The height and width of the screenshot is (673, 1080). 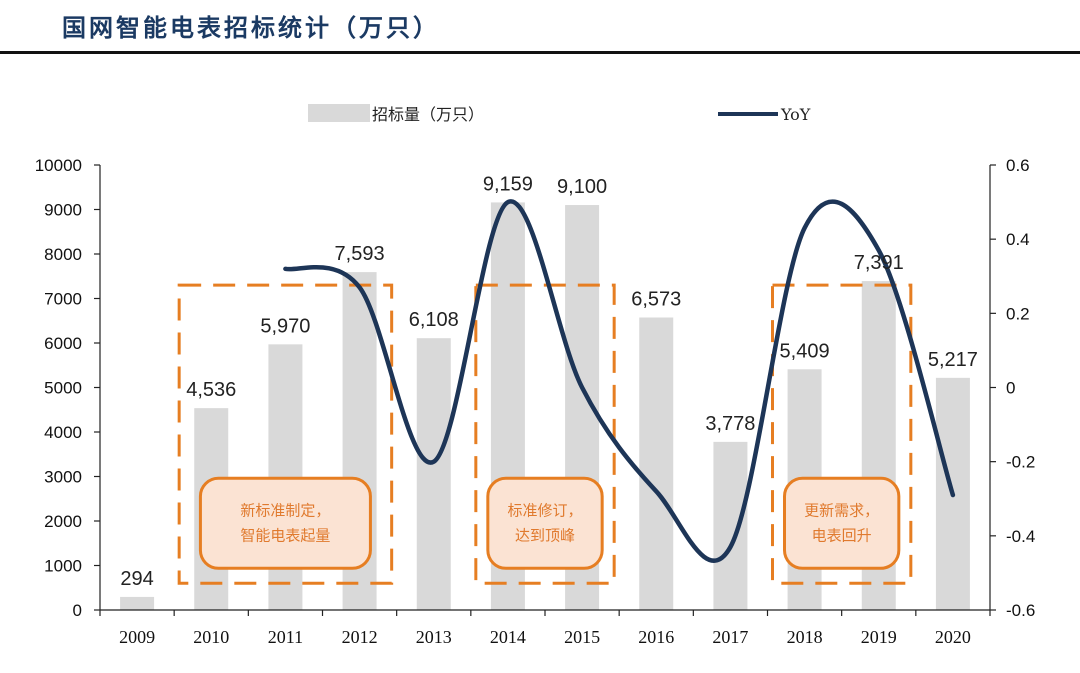 I want to click on y-left-tick-label: 7000, so click(x=63, y=299).